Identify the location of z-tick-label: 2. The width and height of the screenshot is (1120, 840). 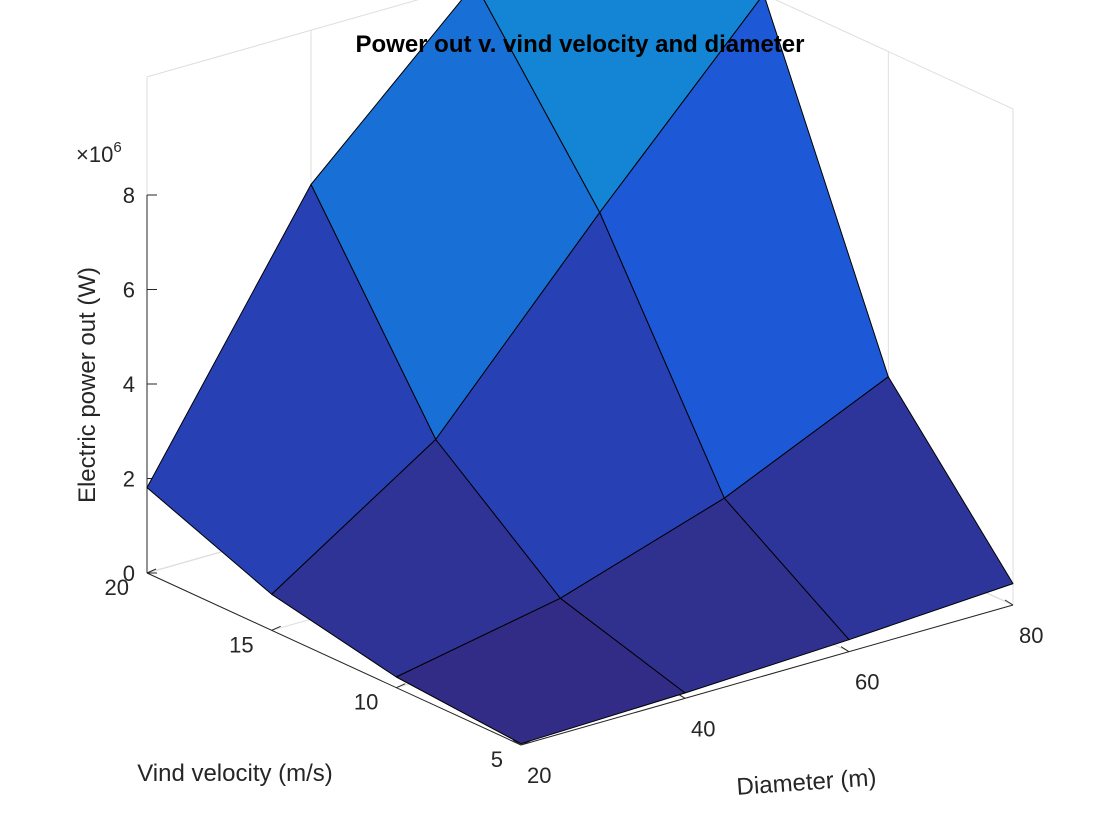
(129, 479).